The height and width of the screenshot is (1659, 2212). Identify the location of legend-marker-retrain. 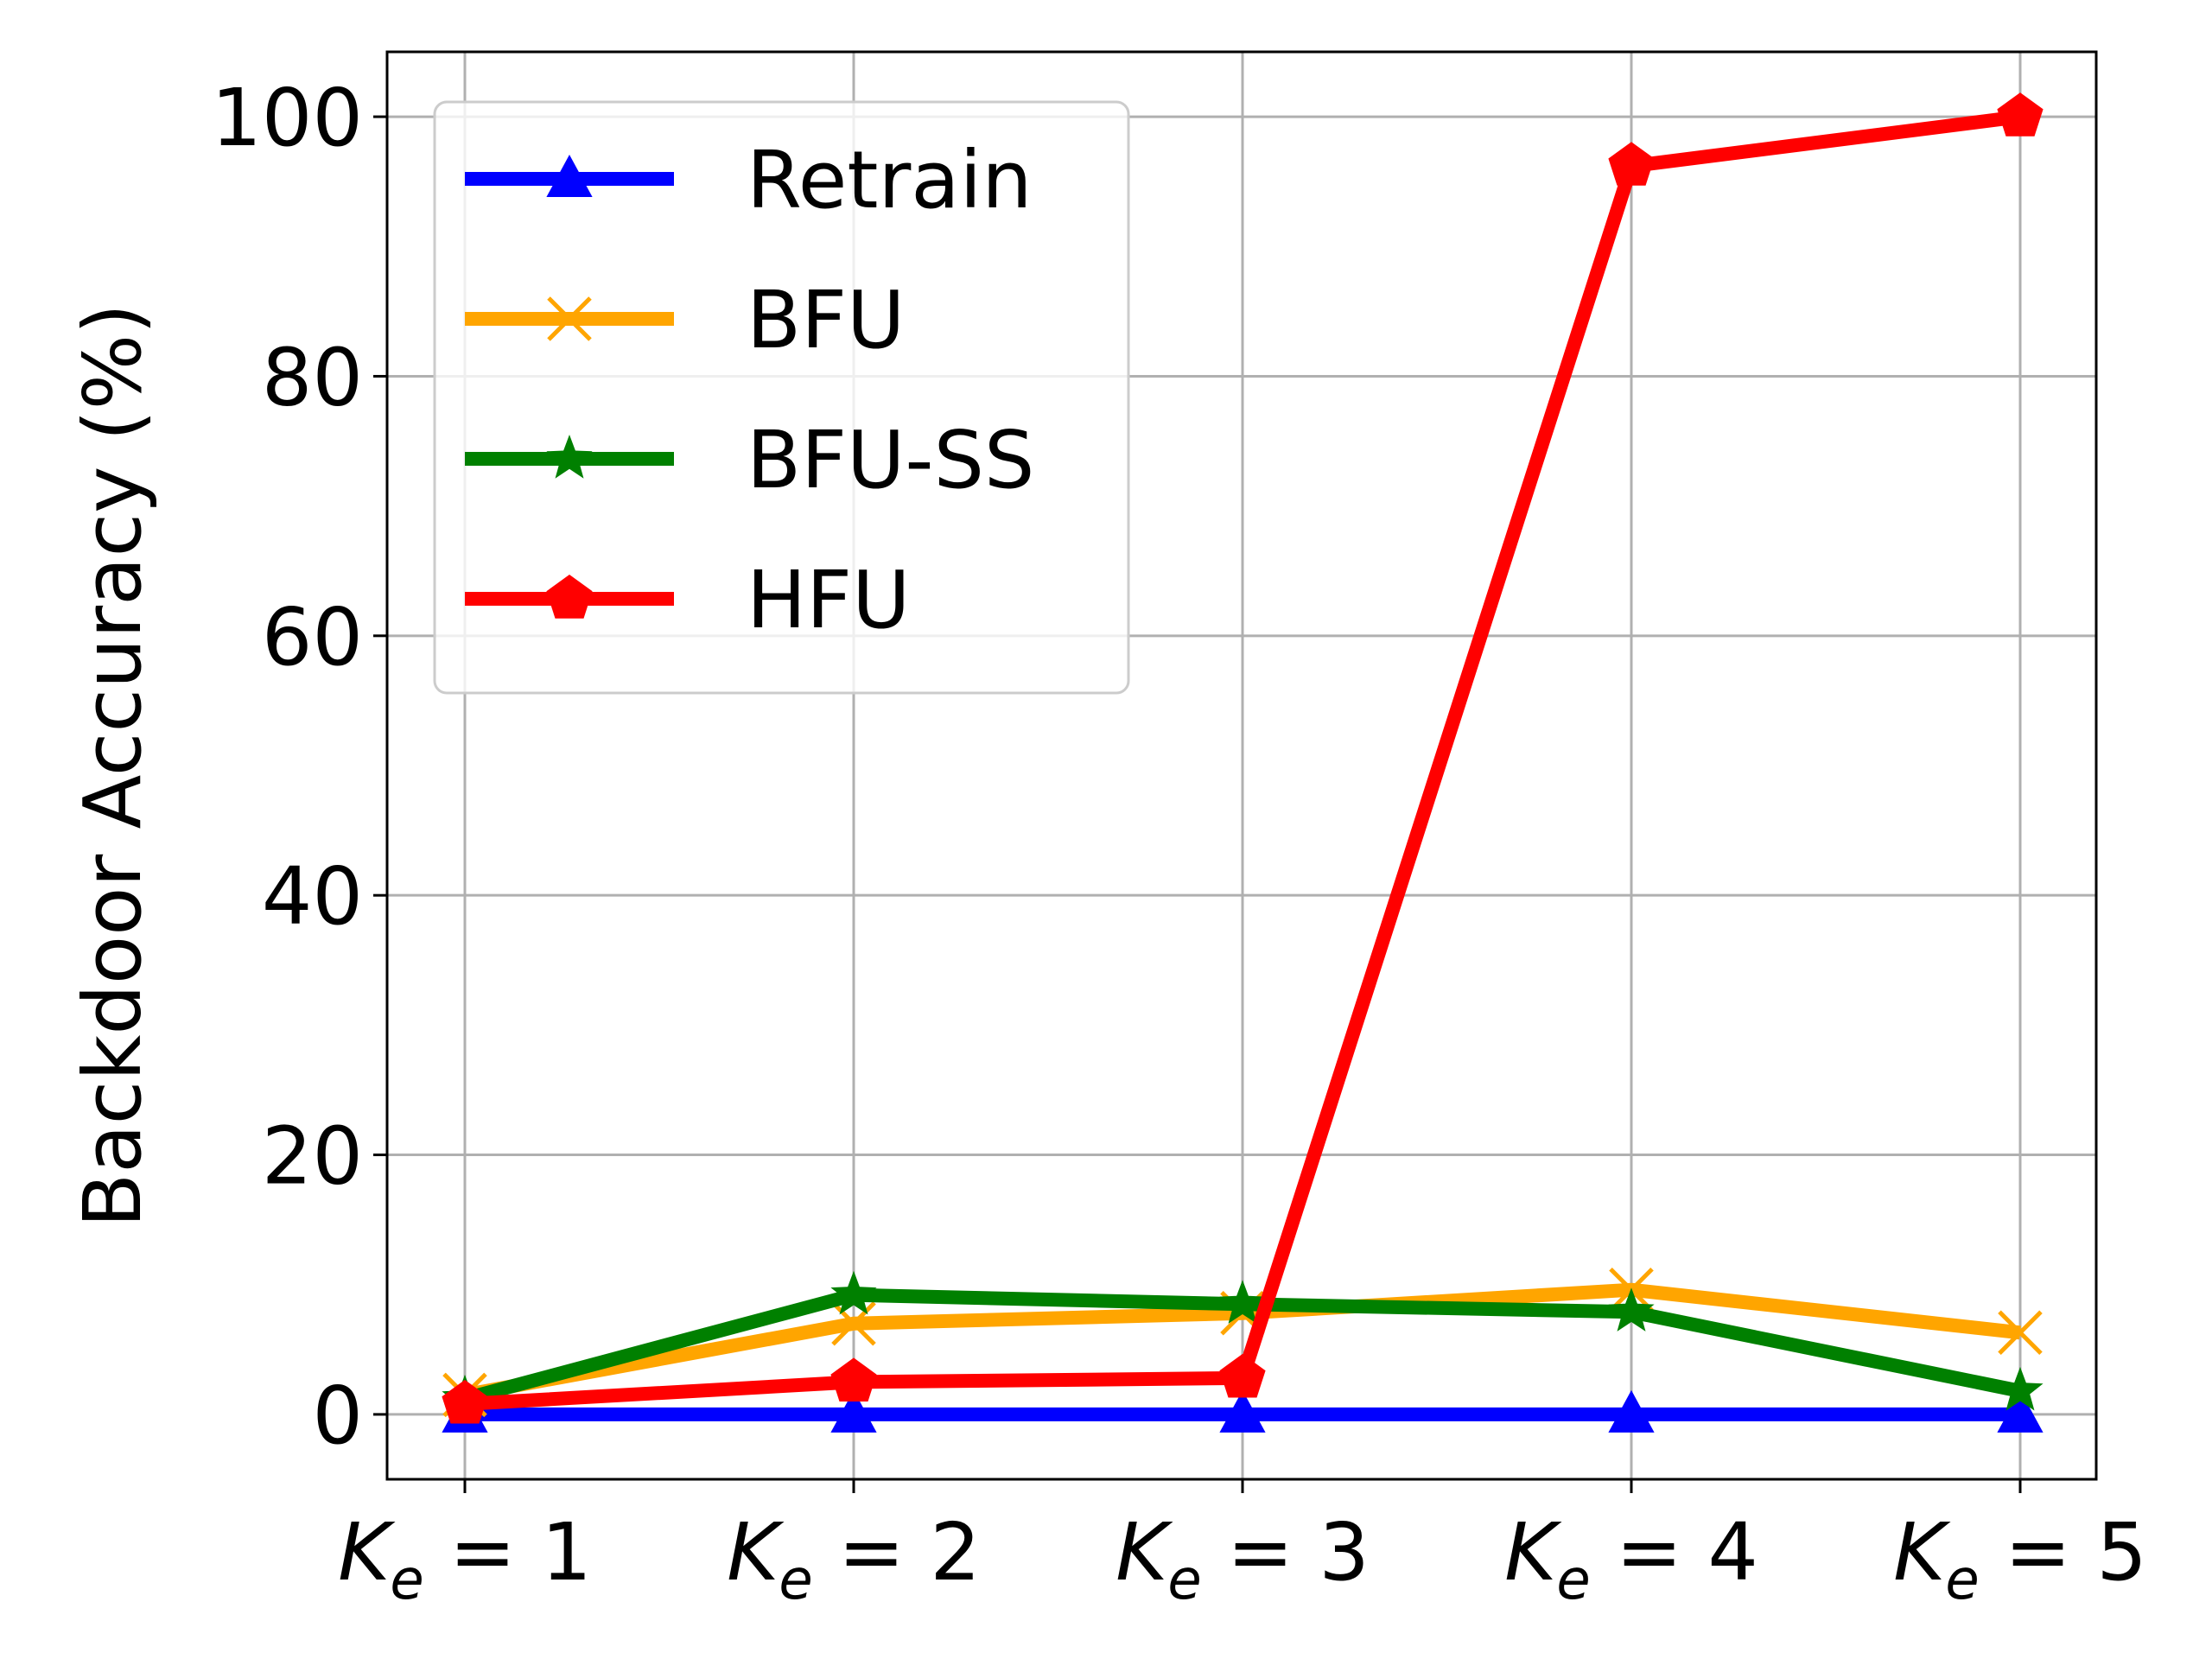
(569, 176).